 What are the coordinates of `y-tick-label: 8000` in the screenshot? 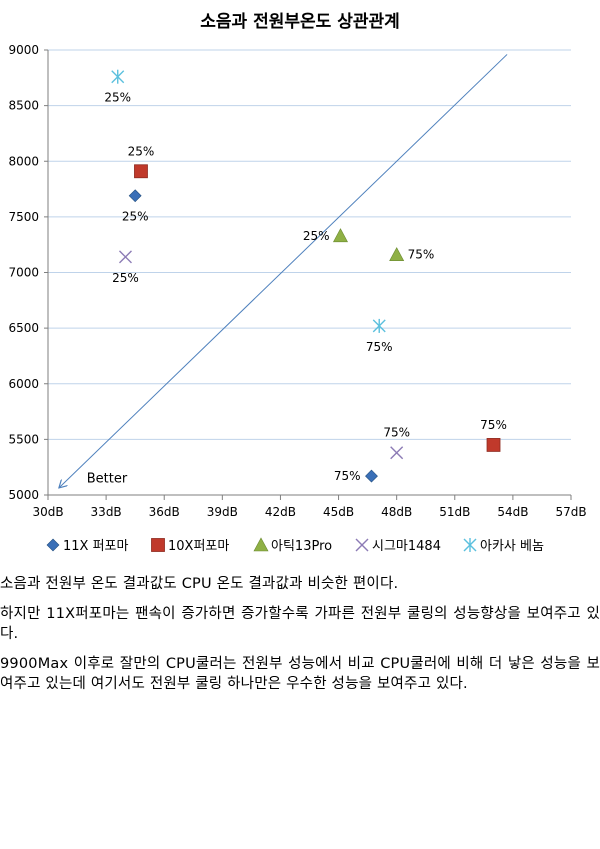 It's located at (23, 161).